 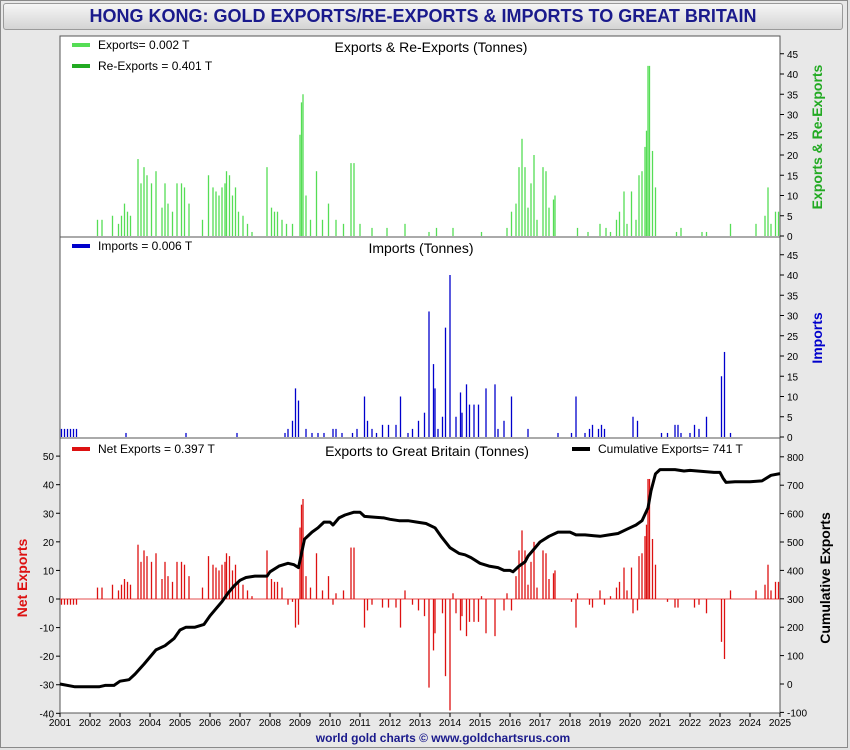 I want to click on legend-label: Cumulative Exports= 741 T, so click(x=671, y=449).